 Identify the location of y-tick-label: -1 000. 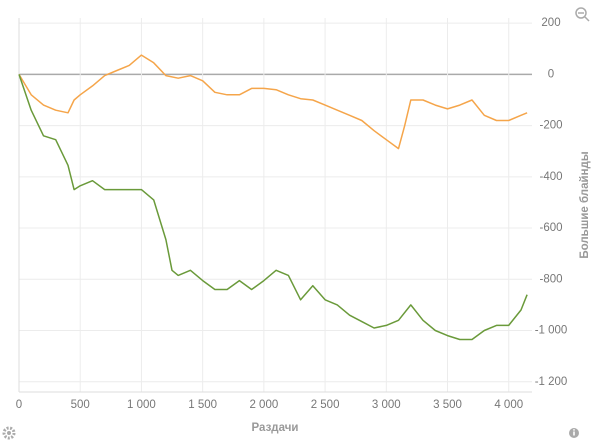
(551, 331).